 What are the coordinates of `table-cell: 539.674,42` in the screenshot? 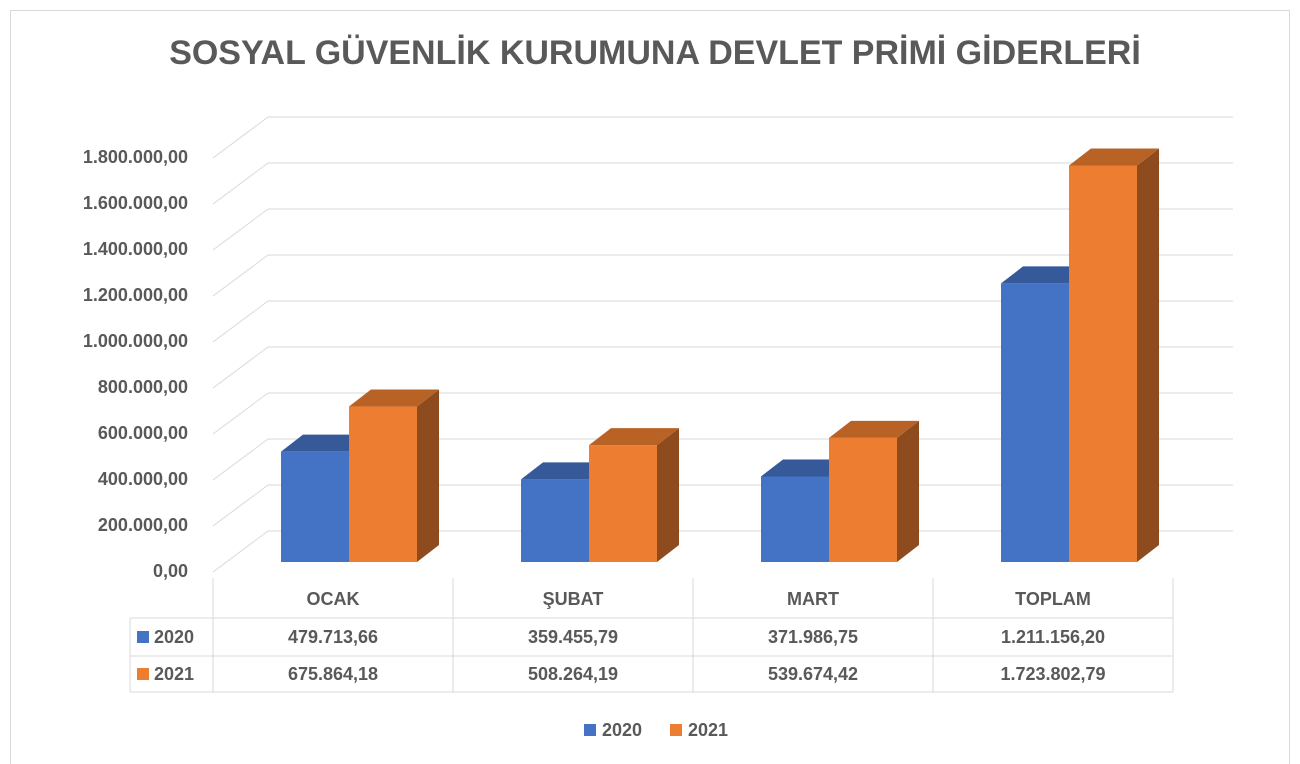 It's located at (813, 674).